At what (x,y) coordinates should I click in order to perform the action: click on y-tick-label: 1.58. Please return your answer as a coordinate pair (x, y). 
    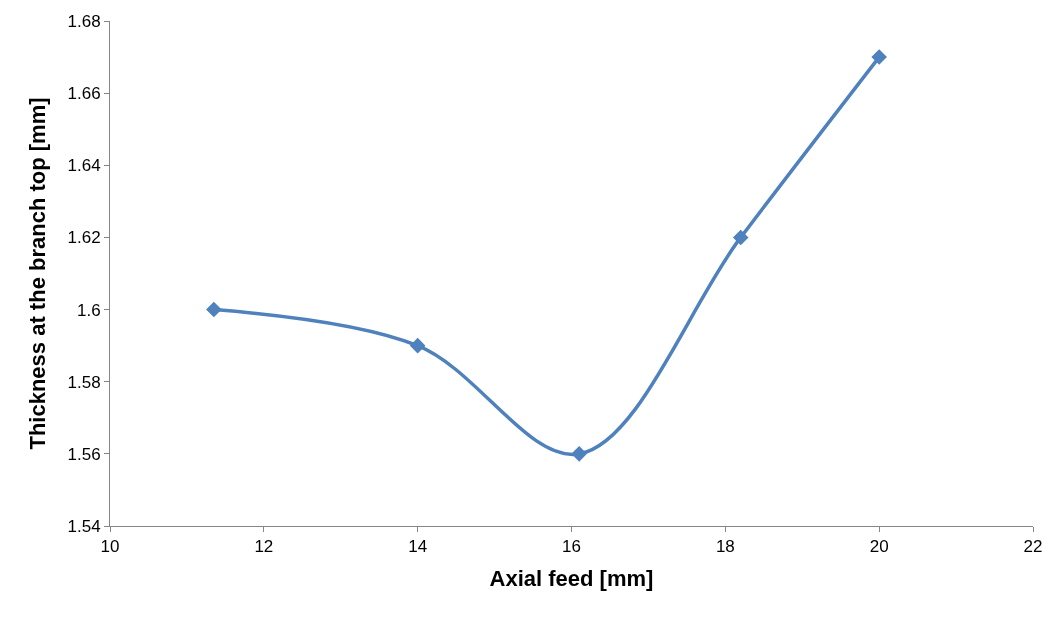
    Looking at the image, I should click on (84, 382).